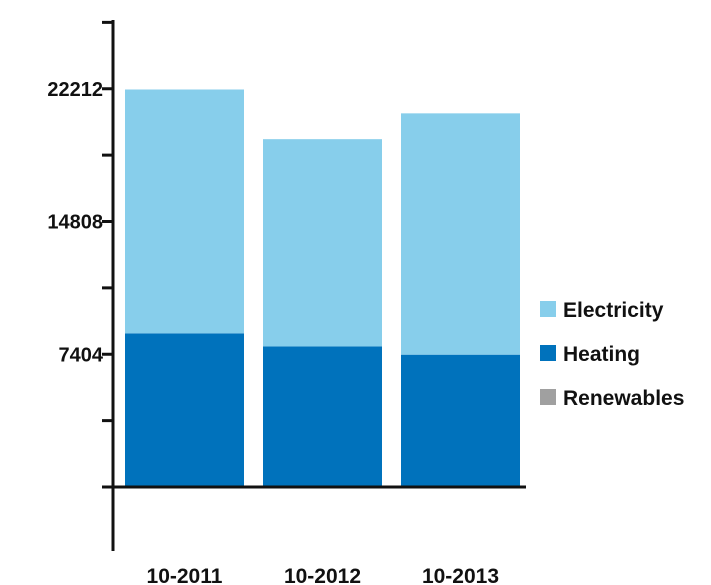 Image resolution: width=711 pixels, height=585 pixels. I want to click on bar-electricity-10-2012, so click(322, 243).